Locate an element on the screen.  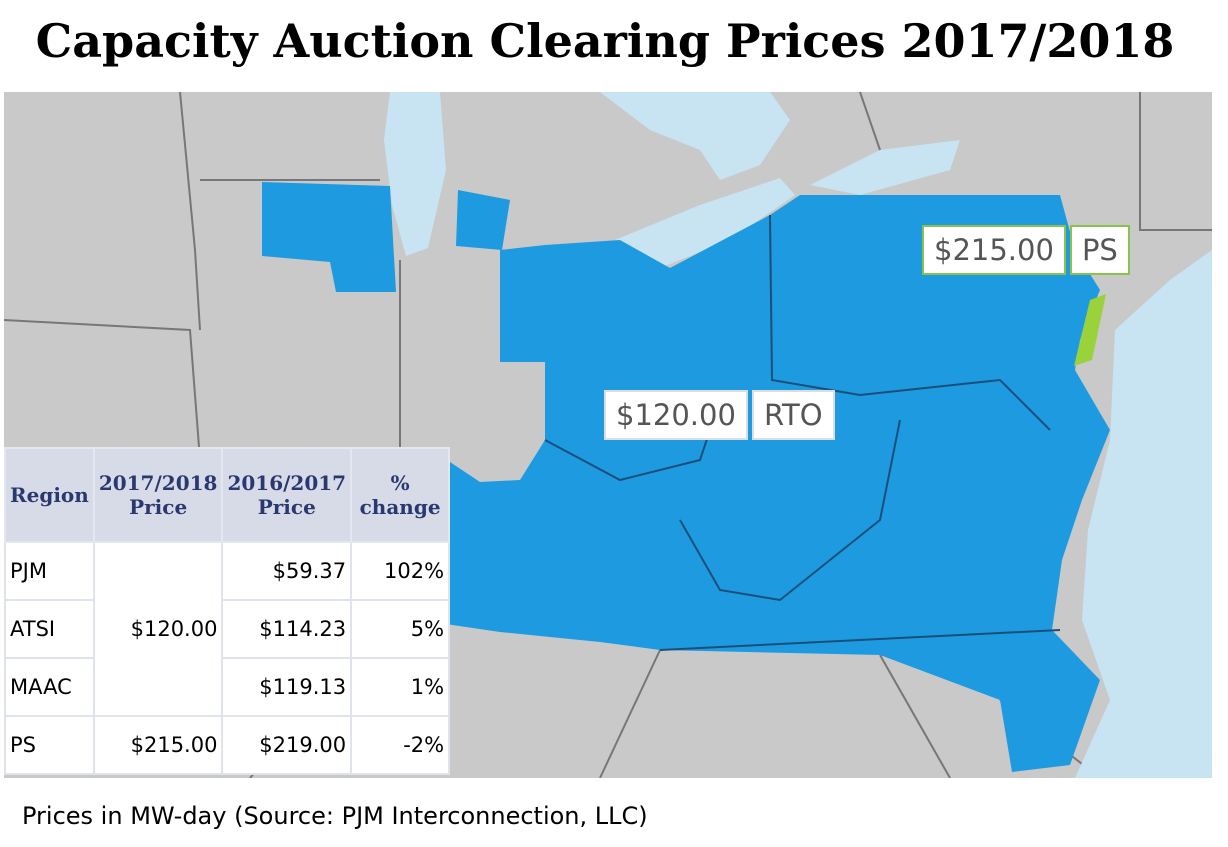
cell: $219.00 is located at coordinates (287, 745).